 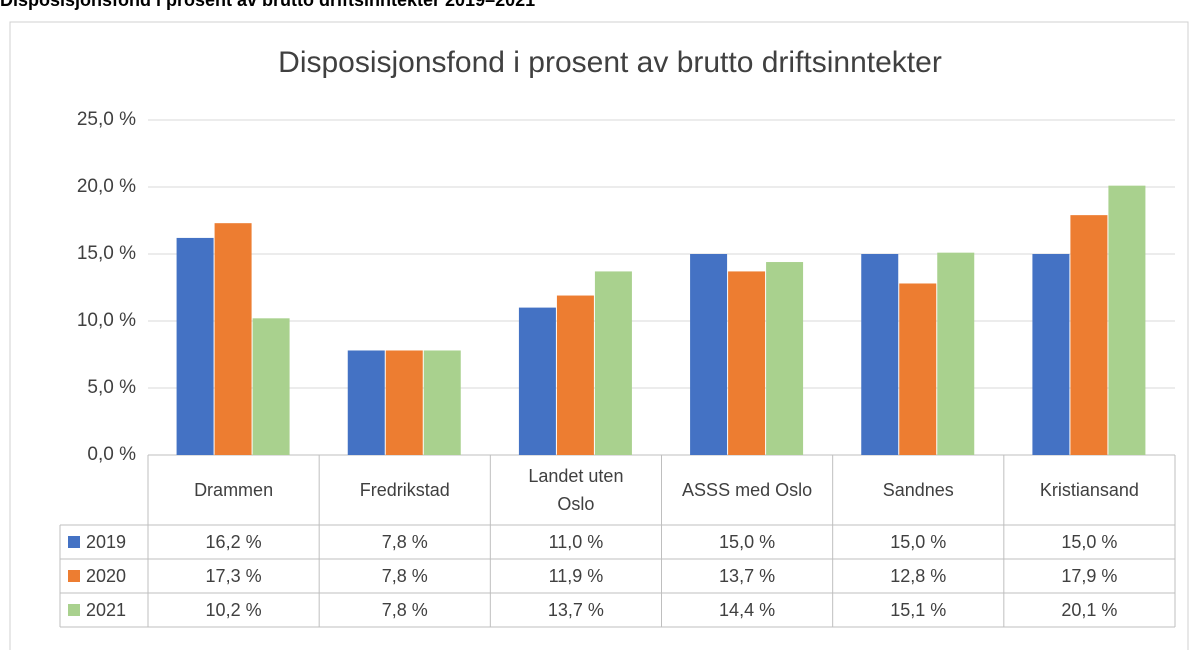 I want to click on x-category-box: Kristiansand, so click(x=1089, y=490).